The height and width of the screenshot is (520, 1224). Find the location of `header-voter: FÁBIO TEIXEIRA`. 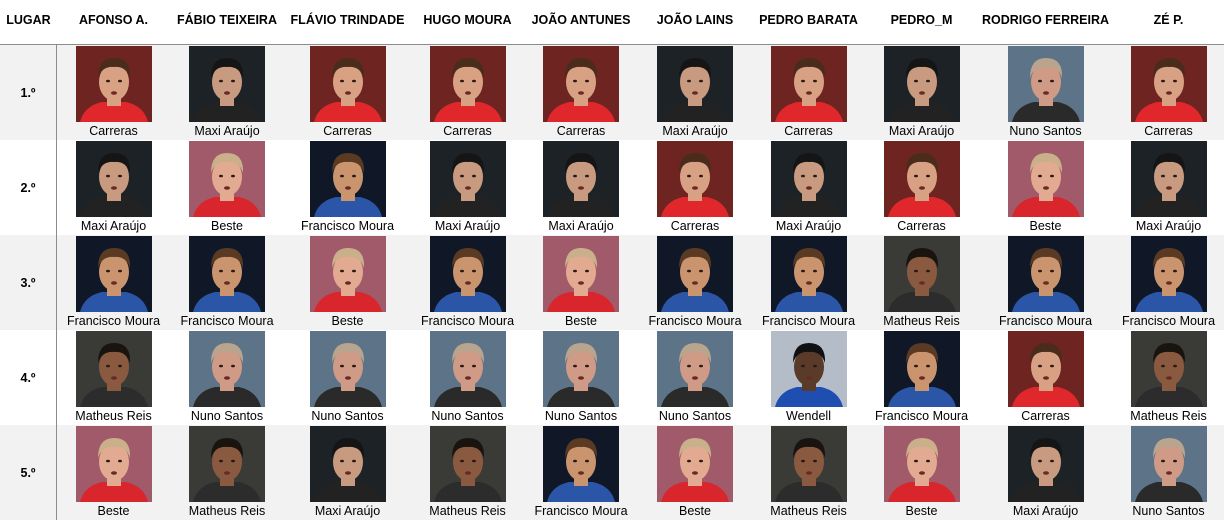

header-voter: FÁBIO TEIXEIRA is located at coordinates (226, 20).